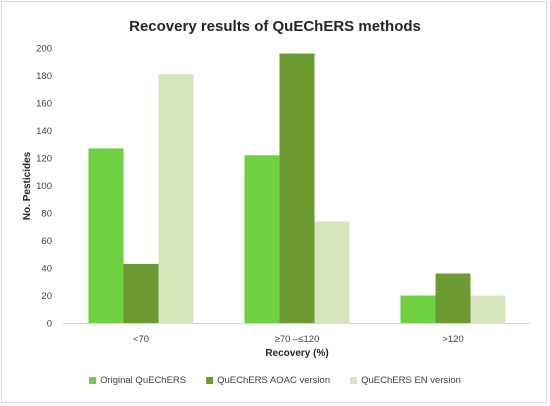 This screenshot has width=550, height=406. What do you see at coordinates (49, 324) in the screenshot?
I see `y-tick-label: 0` at bounding box center [49, 324].